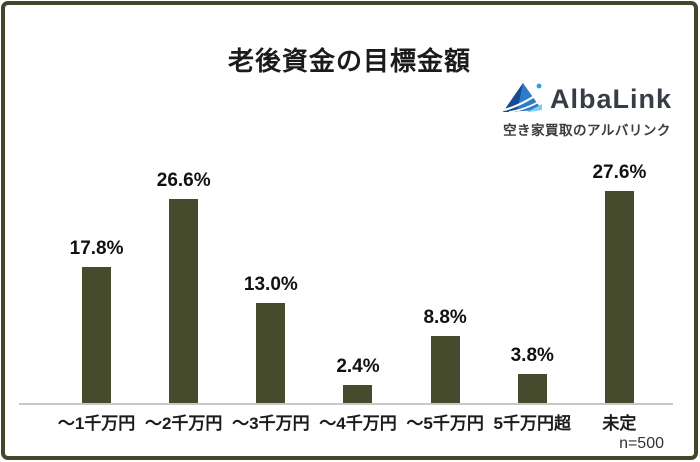 The height and width of the screenshot is (462, 700). I want to click on sample-size-label: n=500, so click(641, 443).